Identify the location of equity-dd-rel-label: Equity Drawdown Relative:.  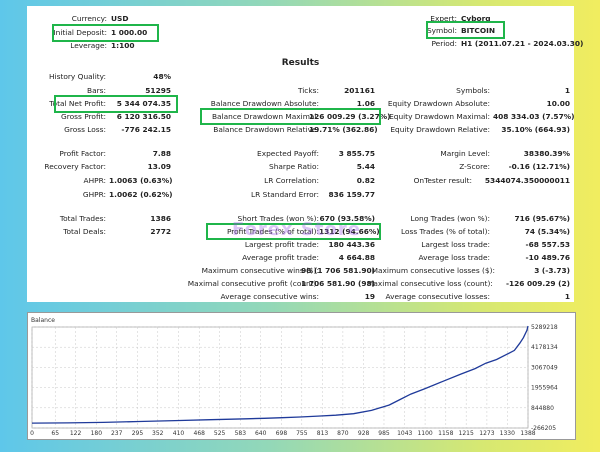
(440, 129).